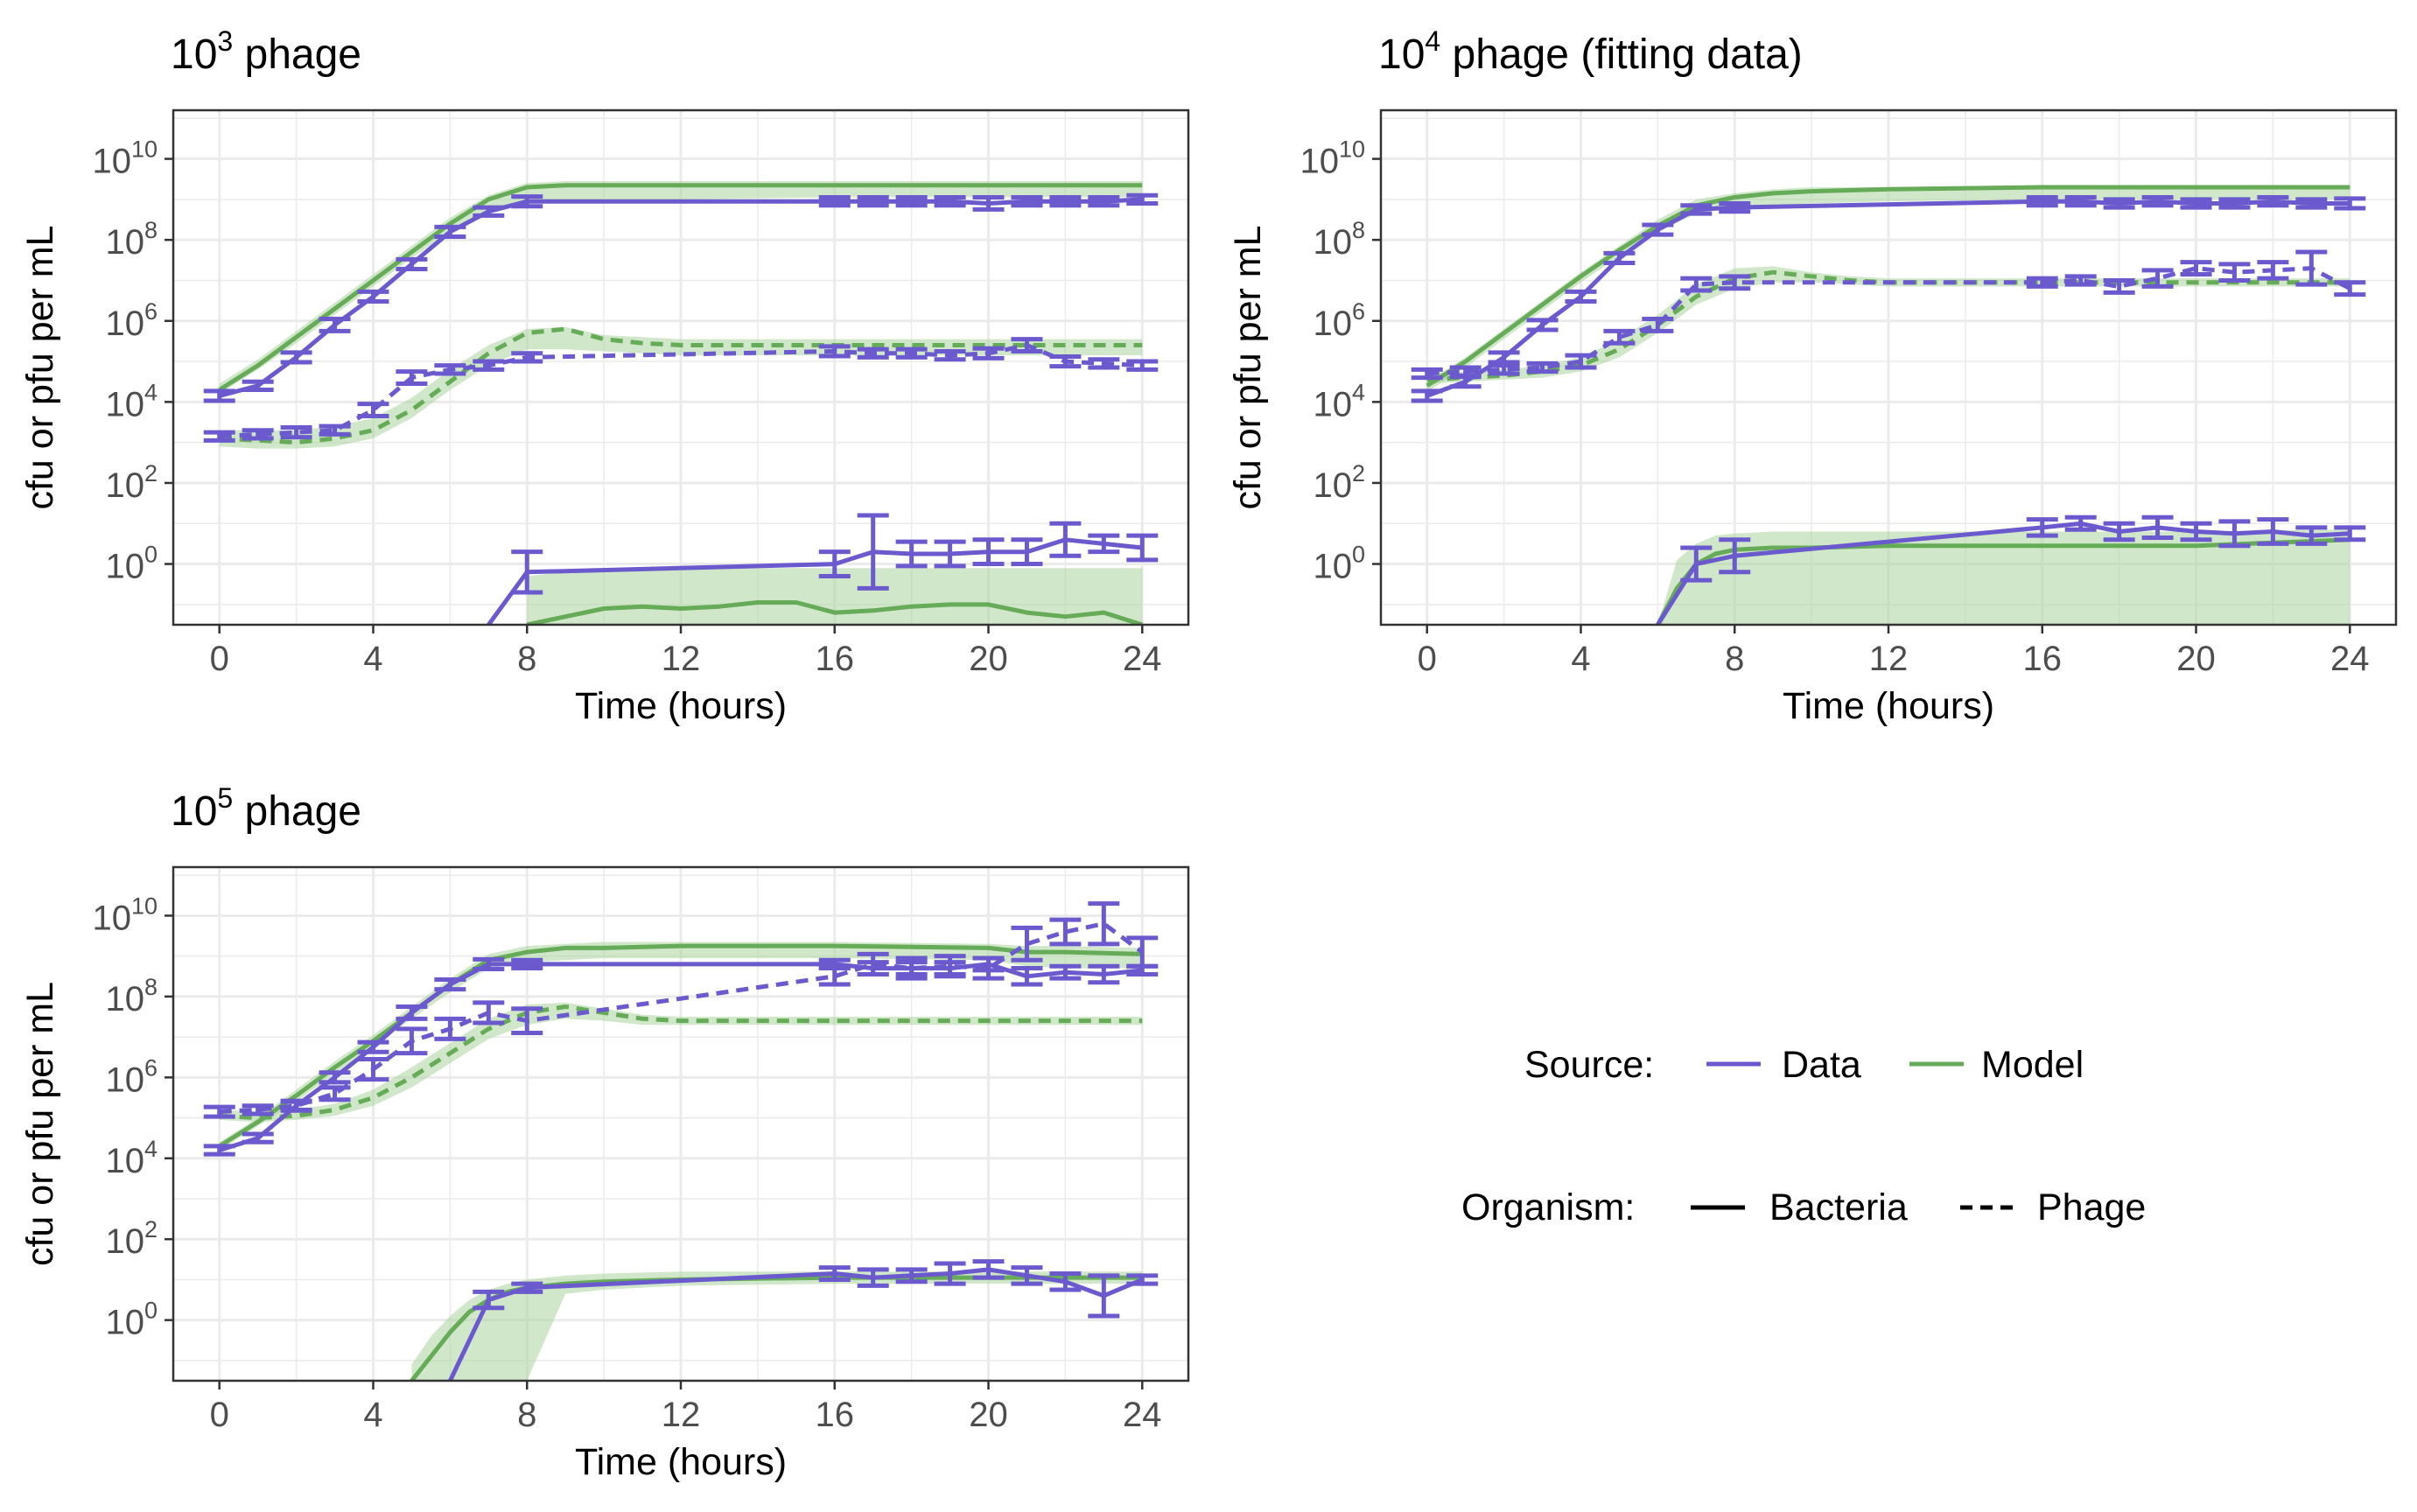  What do you see at coordinates (1803, 1136) in the screenshot?
I see `legend: Source: Data Model Organism: Bacteria Phage` at bounding box center [1803, 1136].